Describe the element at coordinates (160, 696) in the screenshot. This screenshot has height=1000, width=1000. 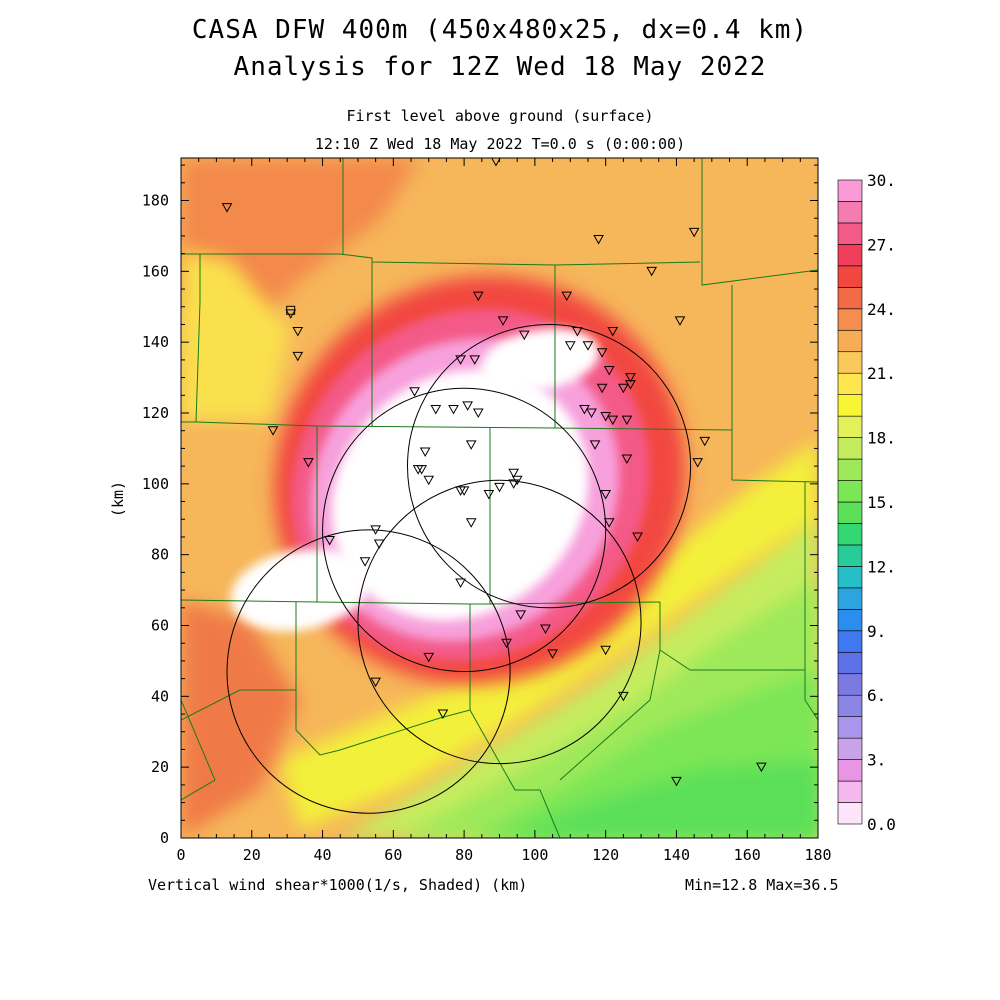
I see `y-tick-label: 40` at that location.